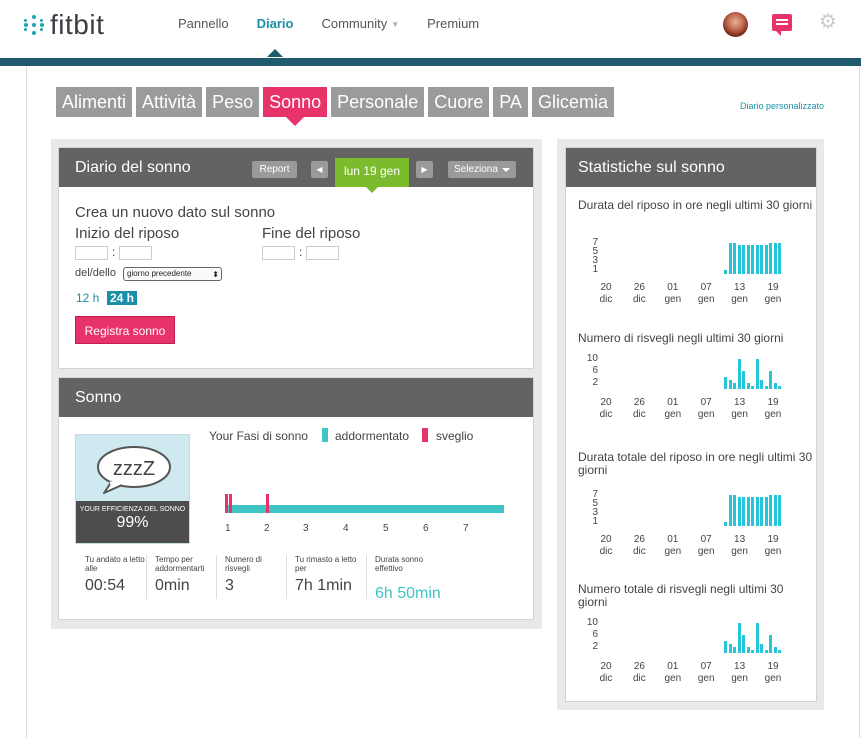  I want to click on nav-diario: Diario, so click(275, 30).